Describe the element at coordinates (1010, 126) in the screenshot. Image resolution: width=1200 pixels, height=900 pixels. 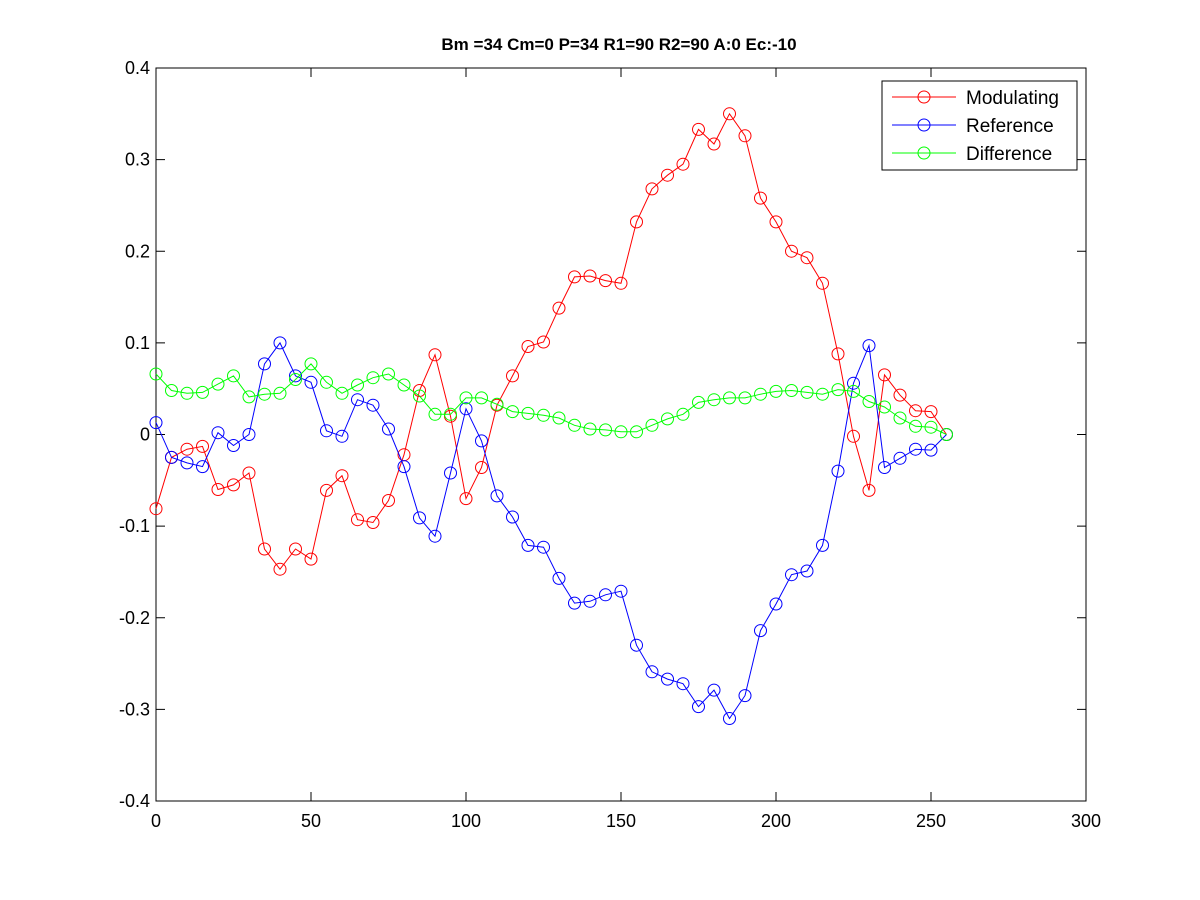
I see `legend-label: Reference` at that location.